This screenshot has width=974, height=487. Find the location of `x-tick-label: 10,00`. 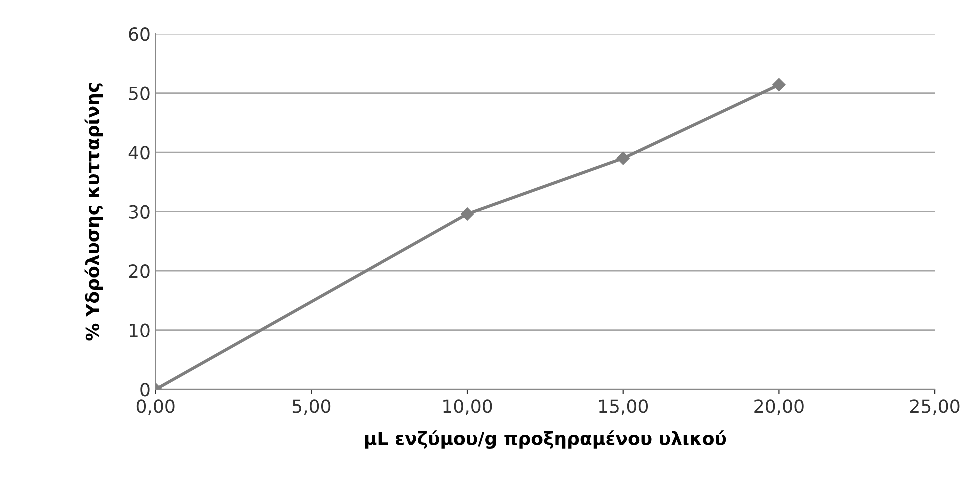

x-tick-label: 10,00 is located at coordinates (468, 408).